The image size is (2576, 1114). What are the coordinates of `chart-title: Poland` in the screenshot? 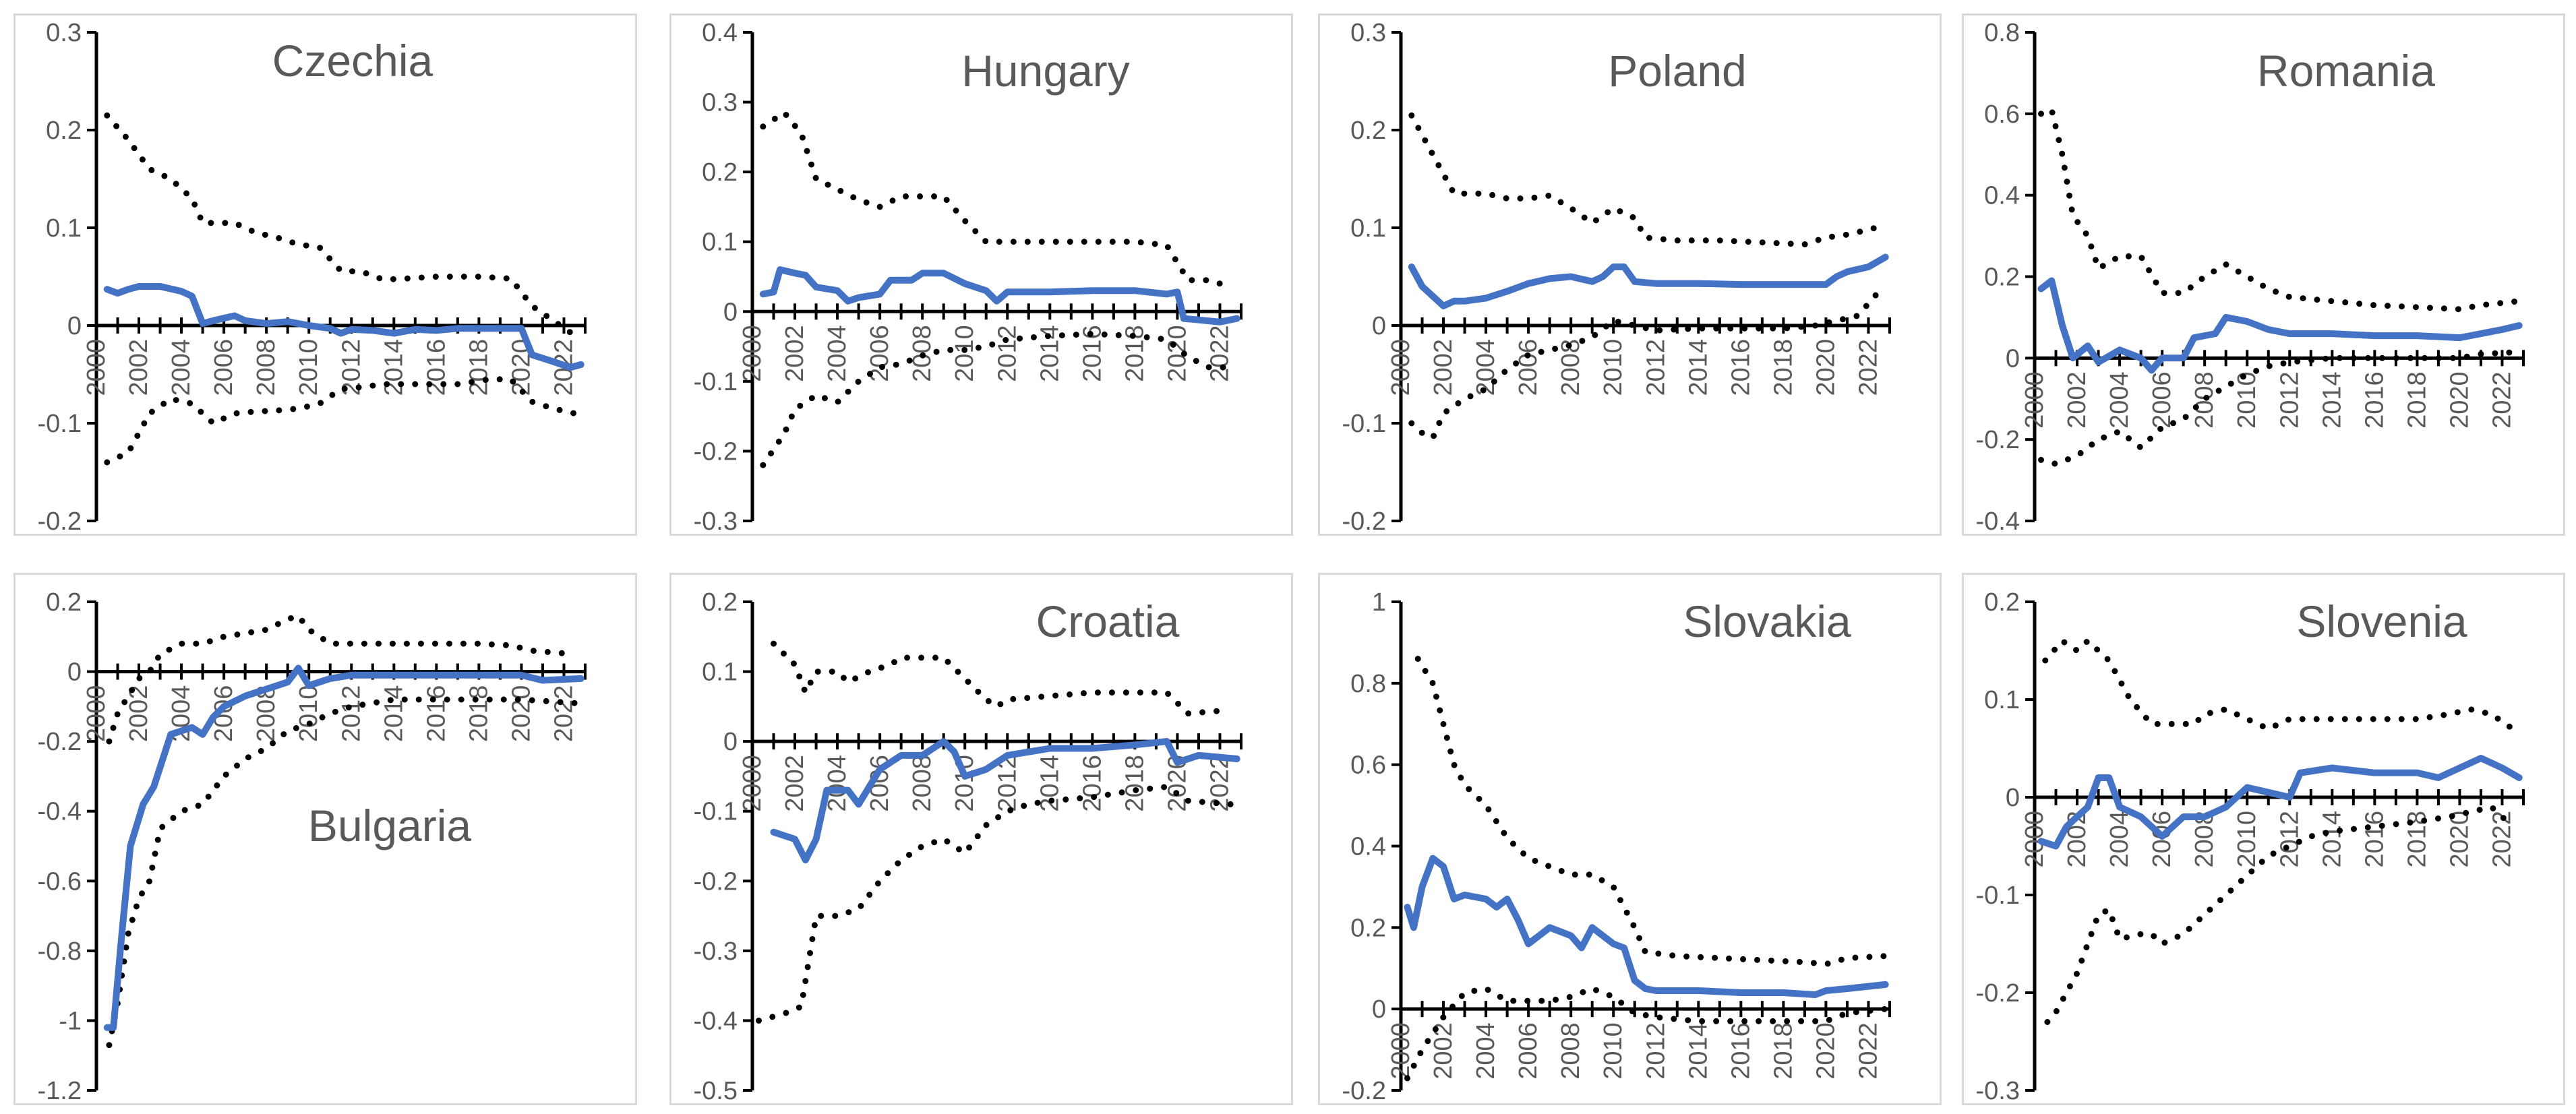 It's located at (1677, 71).